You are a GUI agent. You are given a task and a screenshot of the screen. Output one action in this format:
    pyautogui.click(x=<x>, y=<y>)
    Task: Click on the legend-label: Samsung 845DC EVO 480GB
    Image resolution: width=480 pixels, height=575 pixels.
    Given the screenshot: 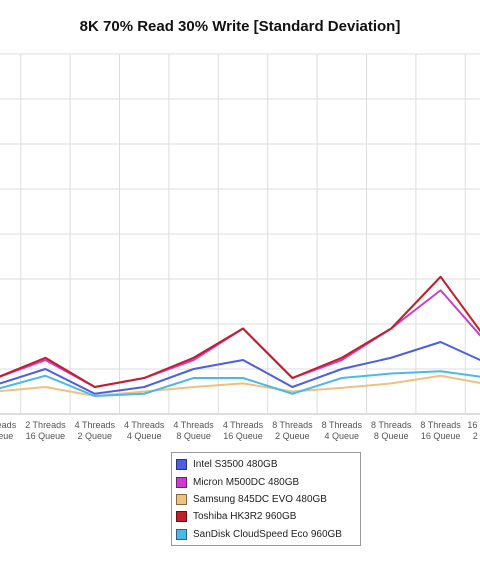 What is the action you would take?
    pyautogui.click(x=260, y=499)
    